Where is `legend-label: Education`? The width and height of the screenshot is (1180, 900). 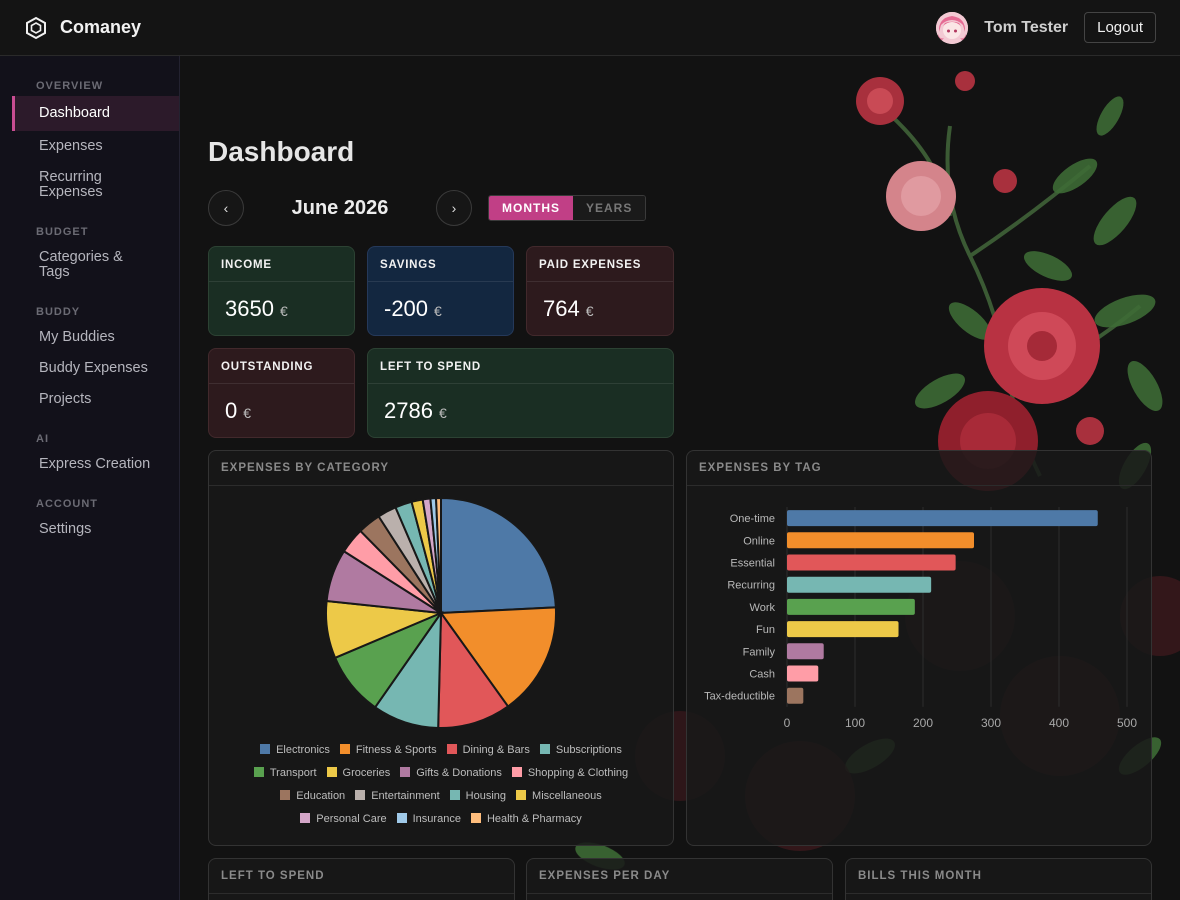 legend-label: Education is located at coordinates (321, 796).